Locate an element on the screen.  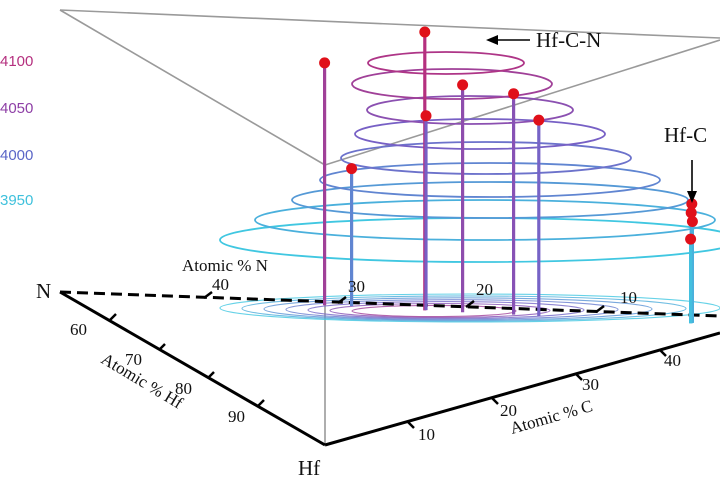
box-top-diagonal-edge is located at coordinates (192, 87).